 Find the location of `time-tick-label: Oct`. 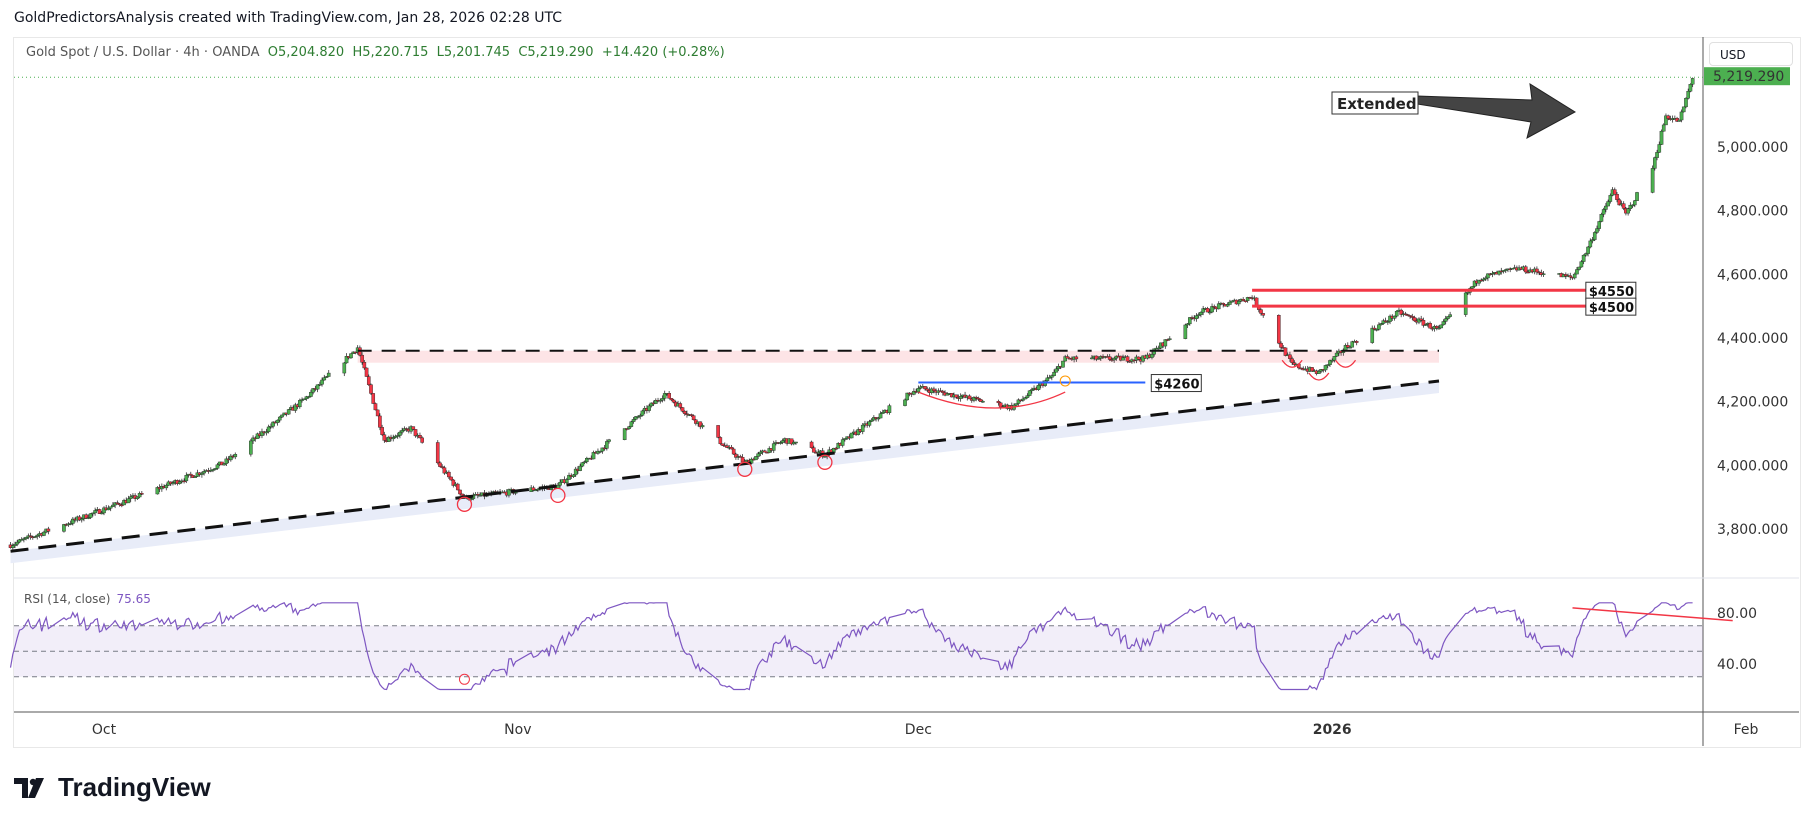

time-tick-label: Oct is located at coordinates (104, 730).